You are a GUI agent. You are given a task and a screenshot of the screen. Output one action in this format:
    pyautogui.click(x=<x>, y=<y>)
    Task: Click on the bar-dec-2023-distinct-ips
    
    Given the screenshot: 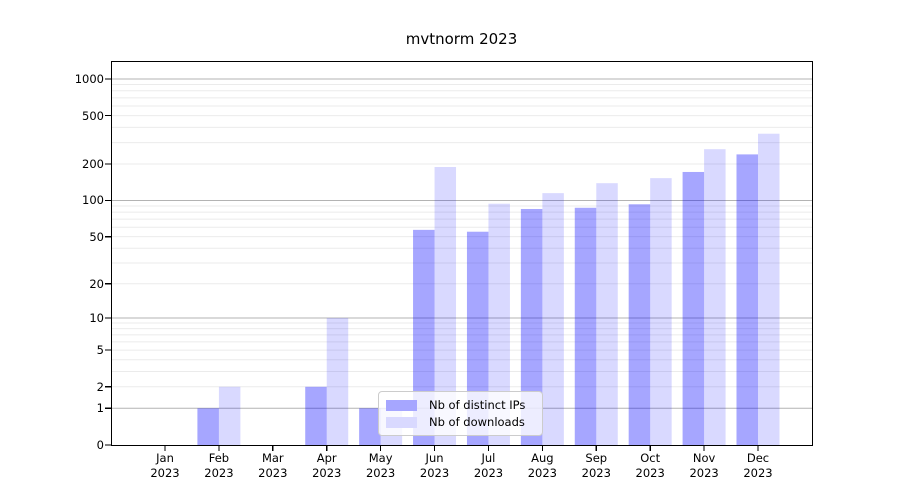 What is the action you would take?
    pyautogui.click(x=747, y=299)
    